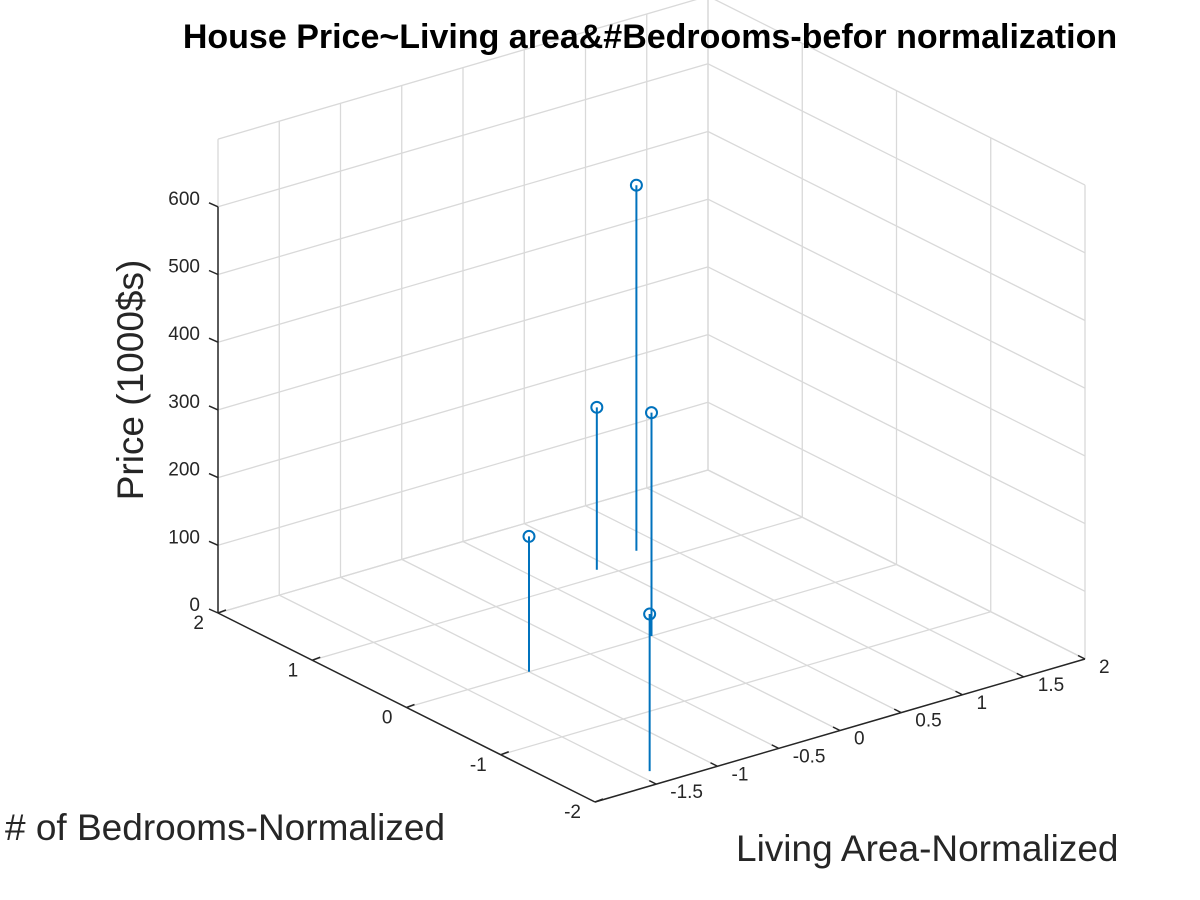 The height and width of the screenshot is (900, 1200). I want to click on z-tick-label: 200, so click(184, 470).